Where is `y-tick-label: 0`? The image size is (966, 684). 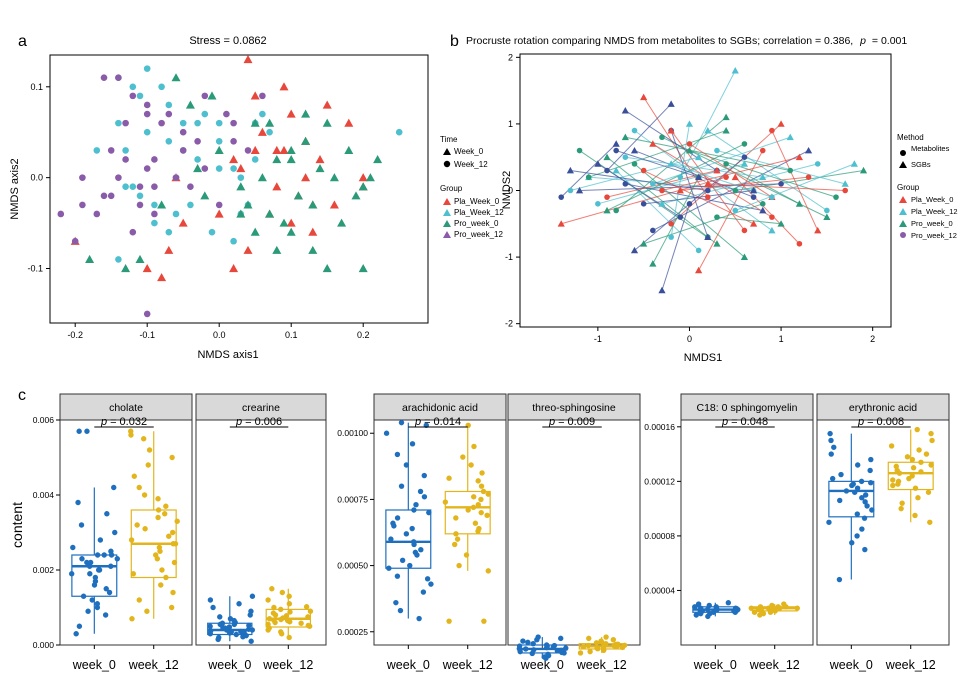
y-tick-label: 0 is located at coordinates (510, 191).